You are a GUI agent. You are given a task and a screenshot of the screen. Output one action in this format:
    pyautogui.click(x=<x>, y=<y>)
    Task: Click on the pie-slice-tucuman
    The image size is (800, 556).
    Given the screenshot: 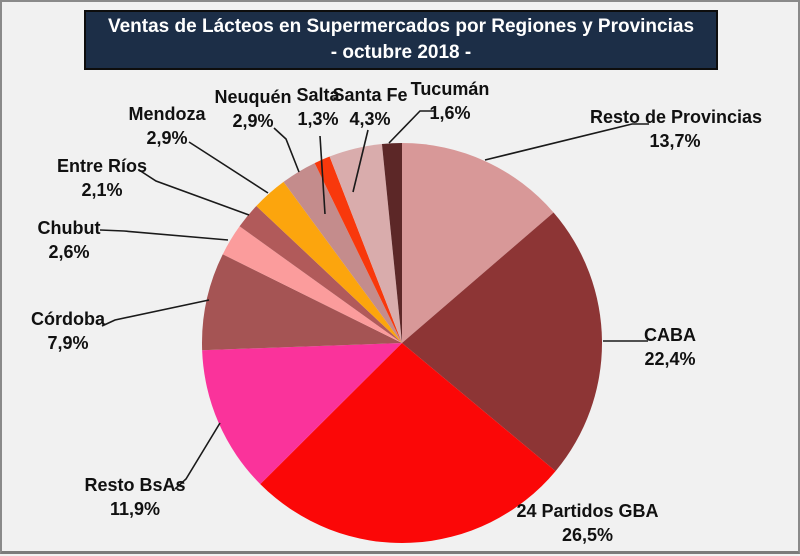 What is the action you would take?
    pyautogui.click(x=391, y=243)
    